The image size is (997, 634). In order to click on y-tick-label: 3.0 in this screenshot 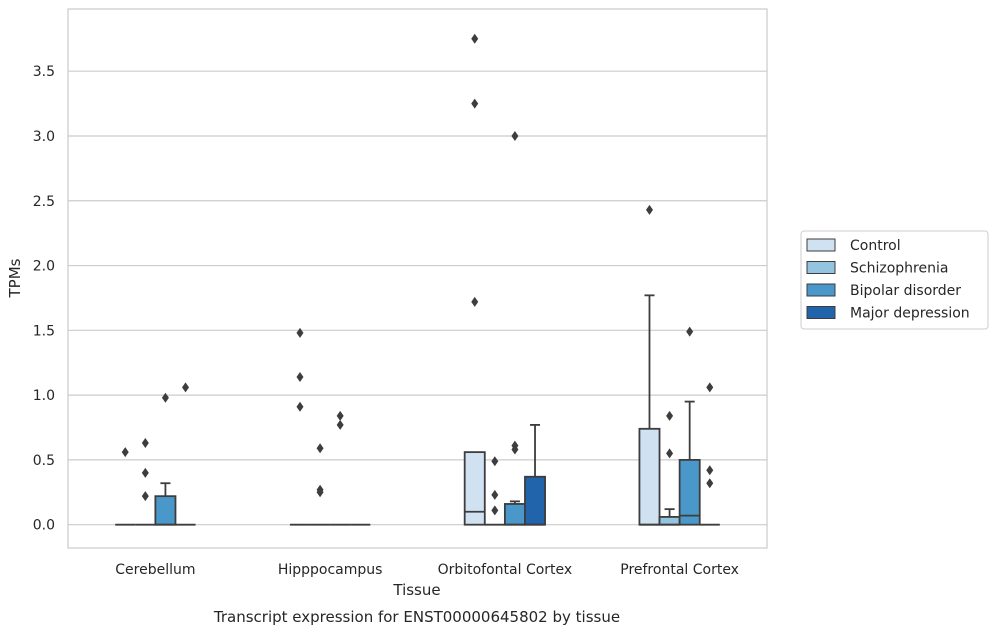, I will do `click(44, 137)`.